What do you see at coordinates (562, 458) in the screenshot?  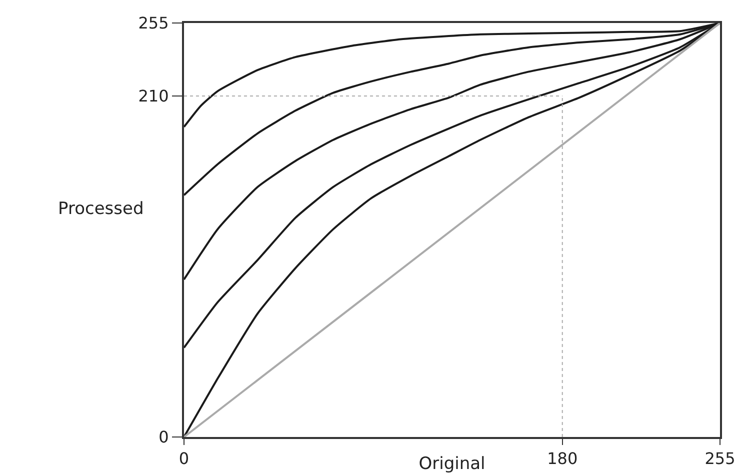 I see `x-tick-label: 180` at bounding box center [562, 458].